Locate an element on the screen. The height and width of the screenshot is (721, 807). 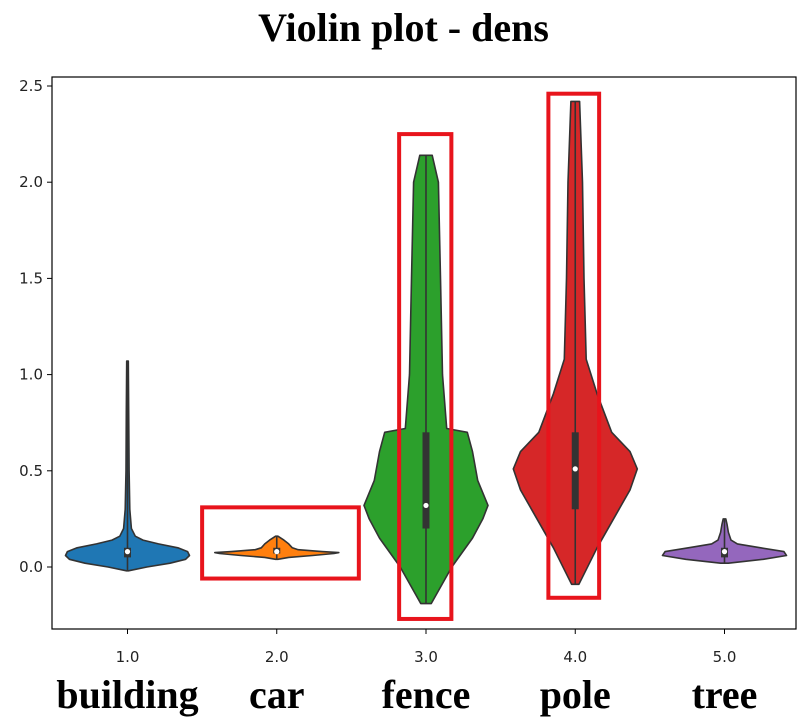
category-label-tree: tree is located at coordinates (725, 694).